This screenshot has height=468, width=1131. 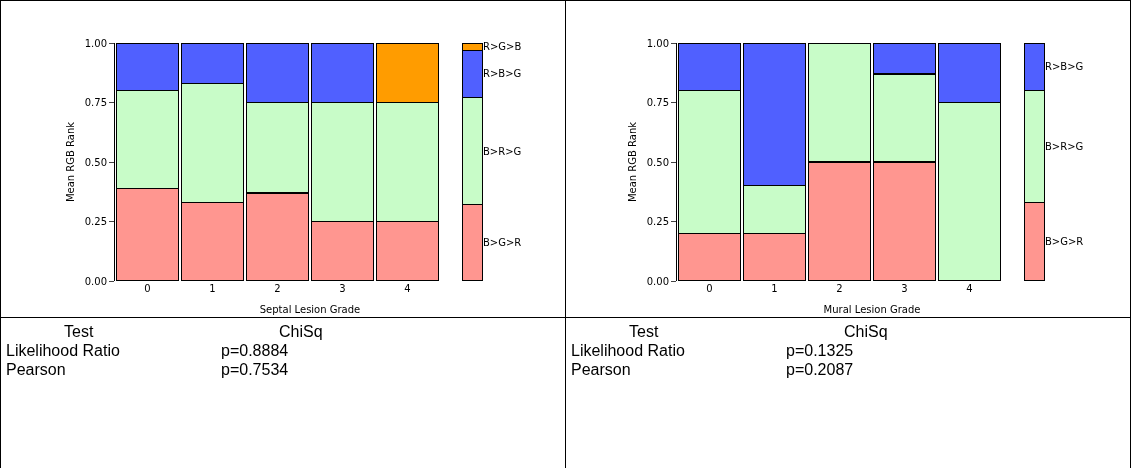 I want to click on text: p=0.7534, so click(x=255, y=369).